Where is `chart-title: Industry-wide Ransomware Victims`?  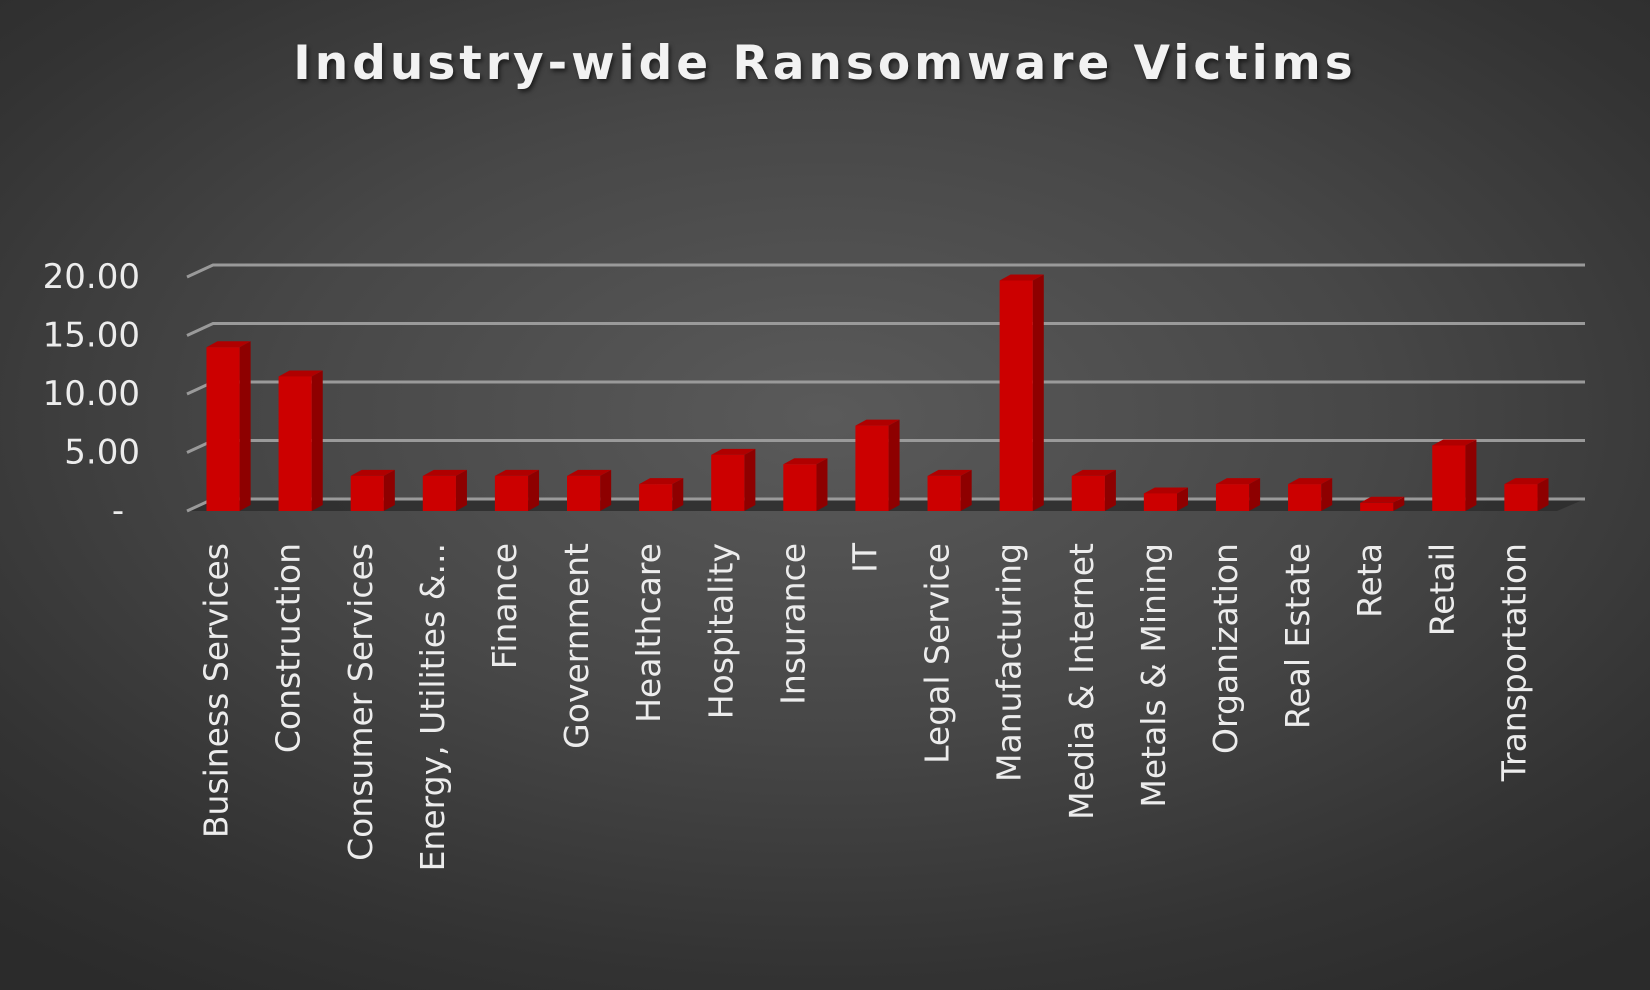
chart-title: Industry-wide Ransomware Victims is located at coordinates (825, 63).